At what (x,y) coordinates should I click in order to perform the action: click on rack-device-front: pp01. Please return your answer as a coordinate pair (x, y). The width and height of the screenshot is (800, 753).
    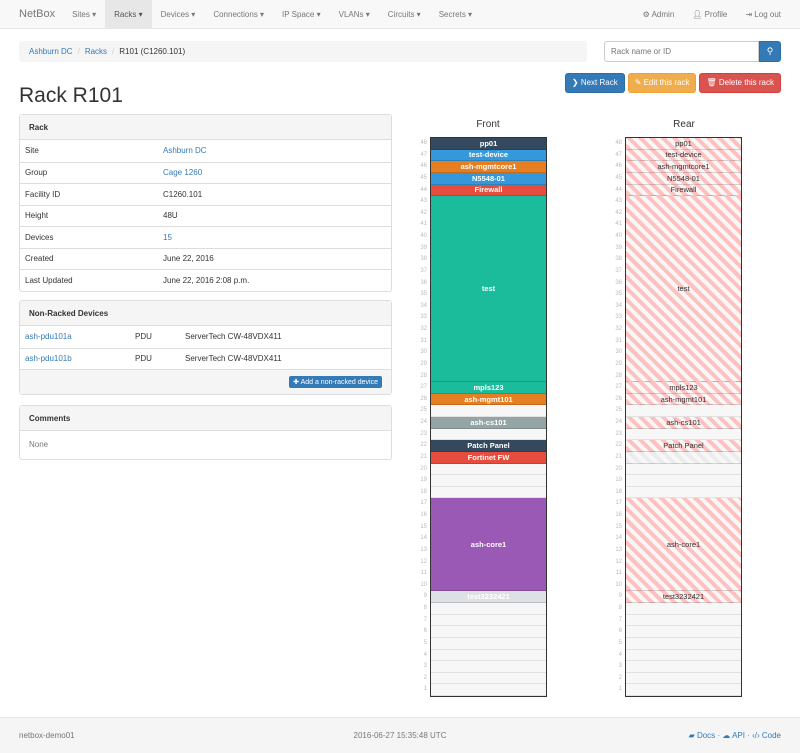
    Looking at the image, I should click on (488, 144).